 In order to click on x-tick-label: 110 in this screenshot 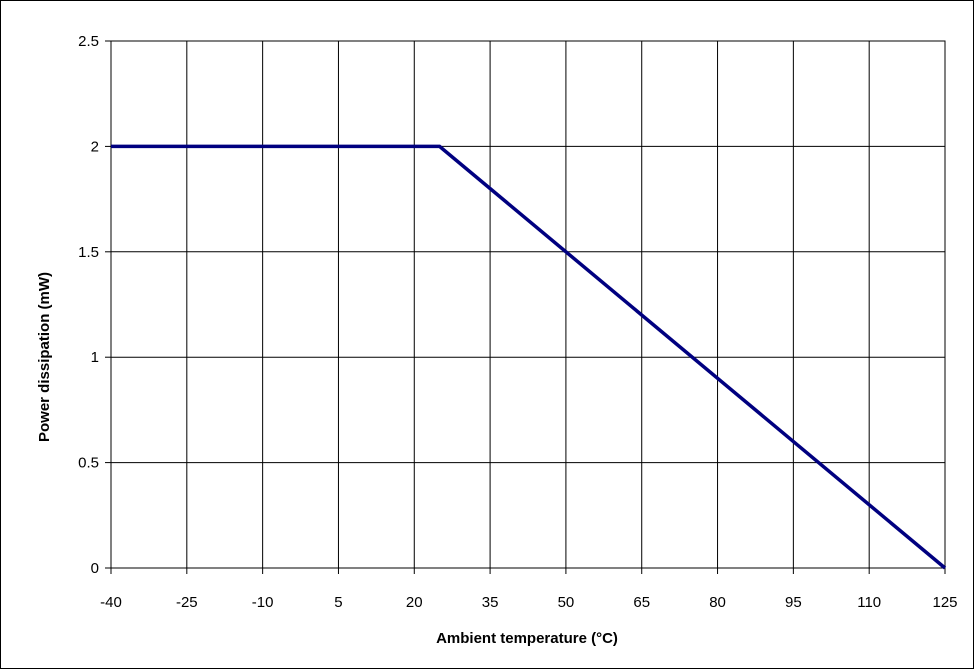, I will do `click(869, 602)`.